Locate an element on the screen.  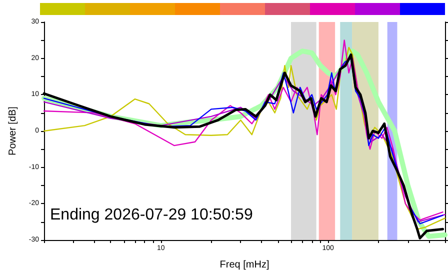
x-axis-title: Freq [mHz] is located at coordinates (245, 265).